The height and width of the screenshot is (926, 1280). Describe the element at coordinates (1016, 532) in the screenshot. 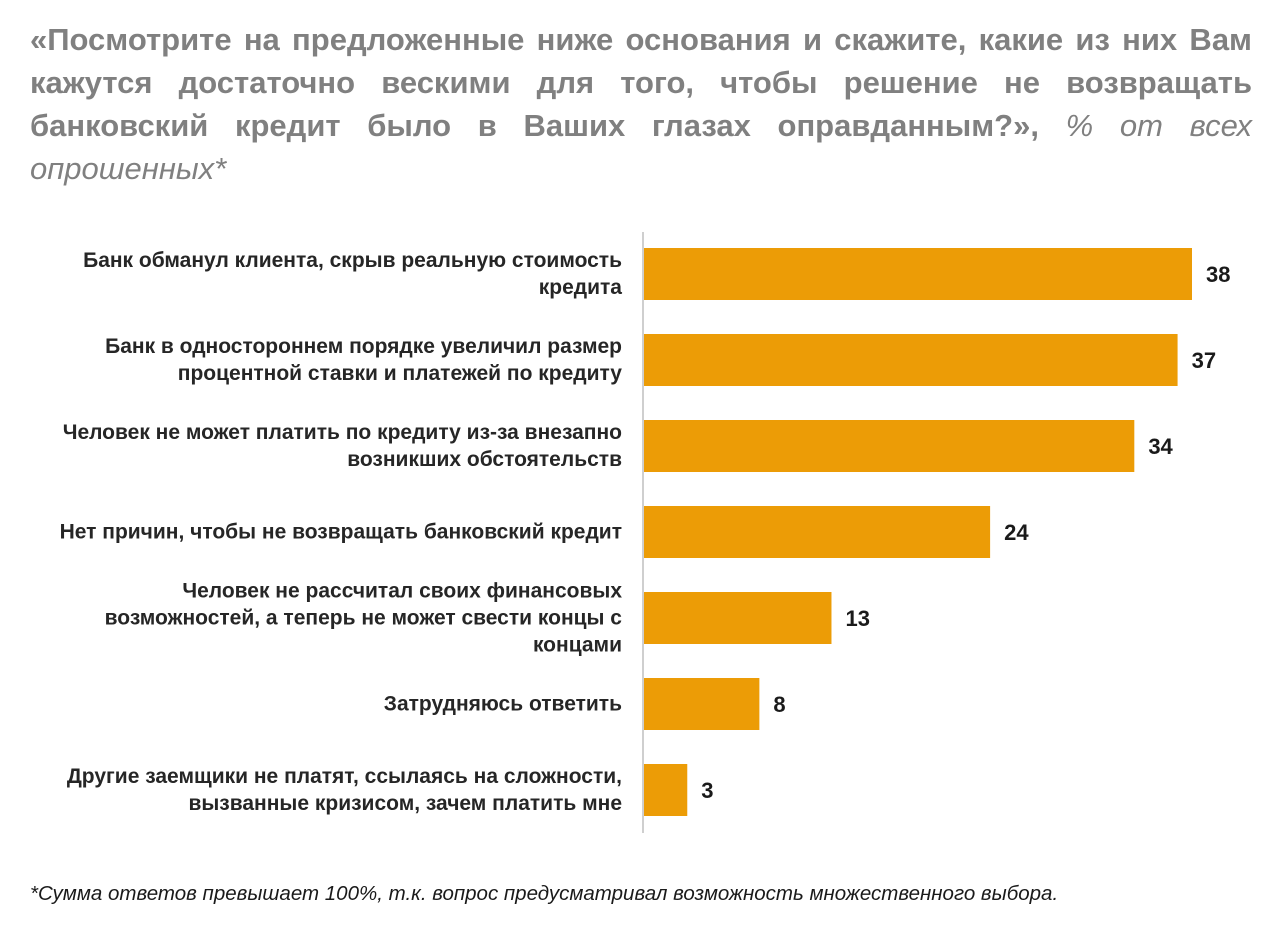

I see `data-label-4: 24` at that location.